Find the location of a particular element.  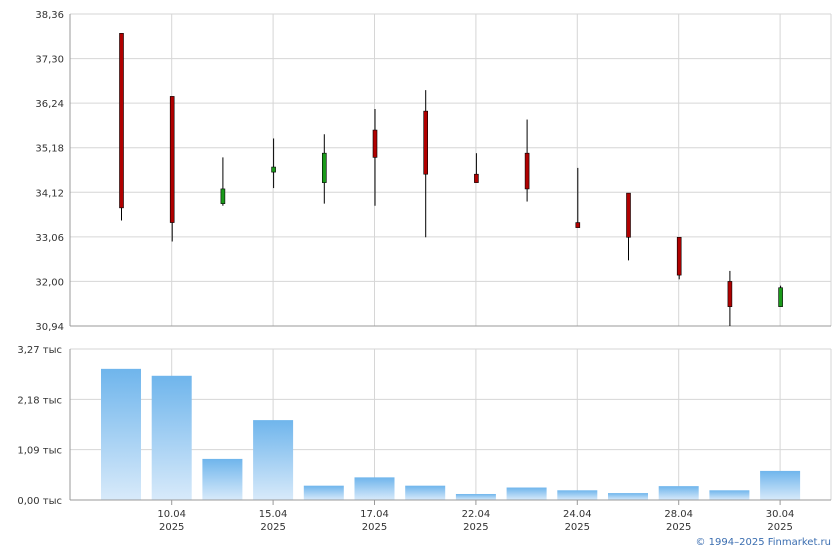

volume-tick-label: 1,09 тыс is located at coordinates (39, 451).